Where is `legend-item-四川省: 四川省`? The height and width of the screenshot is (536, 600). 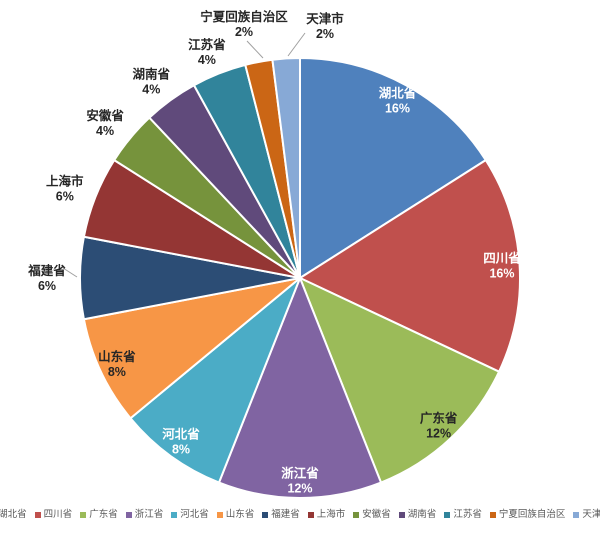
legend-item-四川省: 四川省 is located at coordinates (53, 515).